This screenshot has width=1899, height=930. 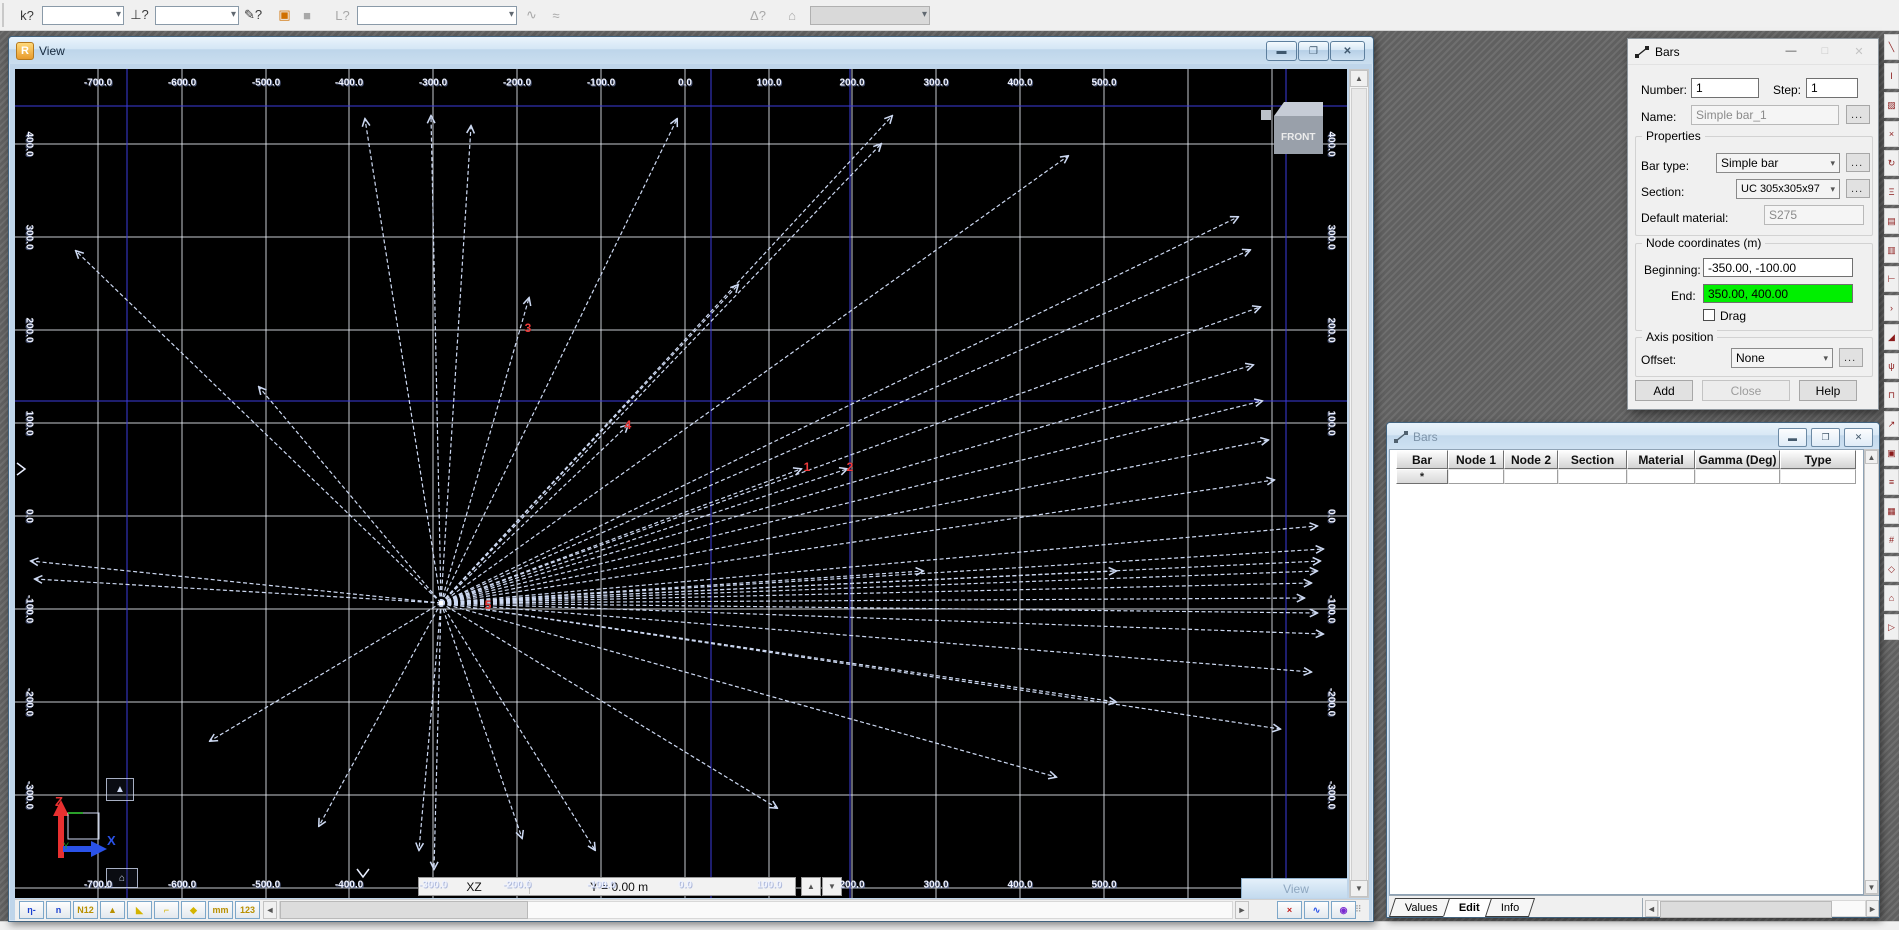 I want to click on offsets-tool-icon: ⊓, so click(x=1891, y=395).